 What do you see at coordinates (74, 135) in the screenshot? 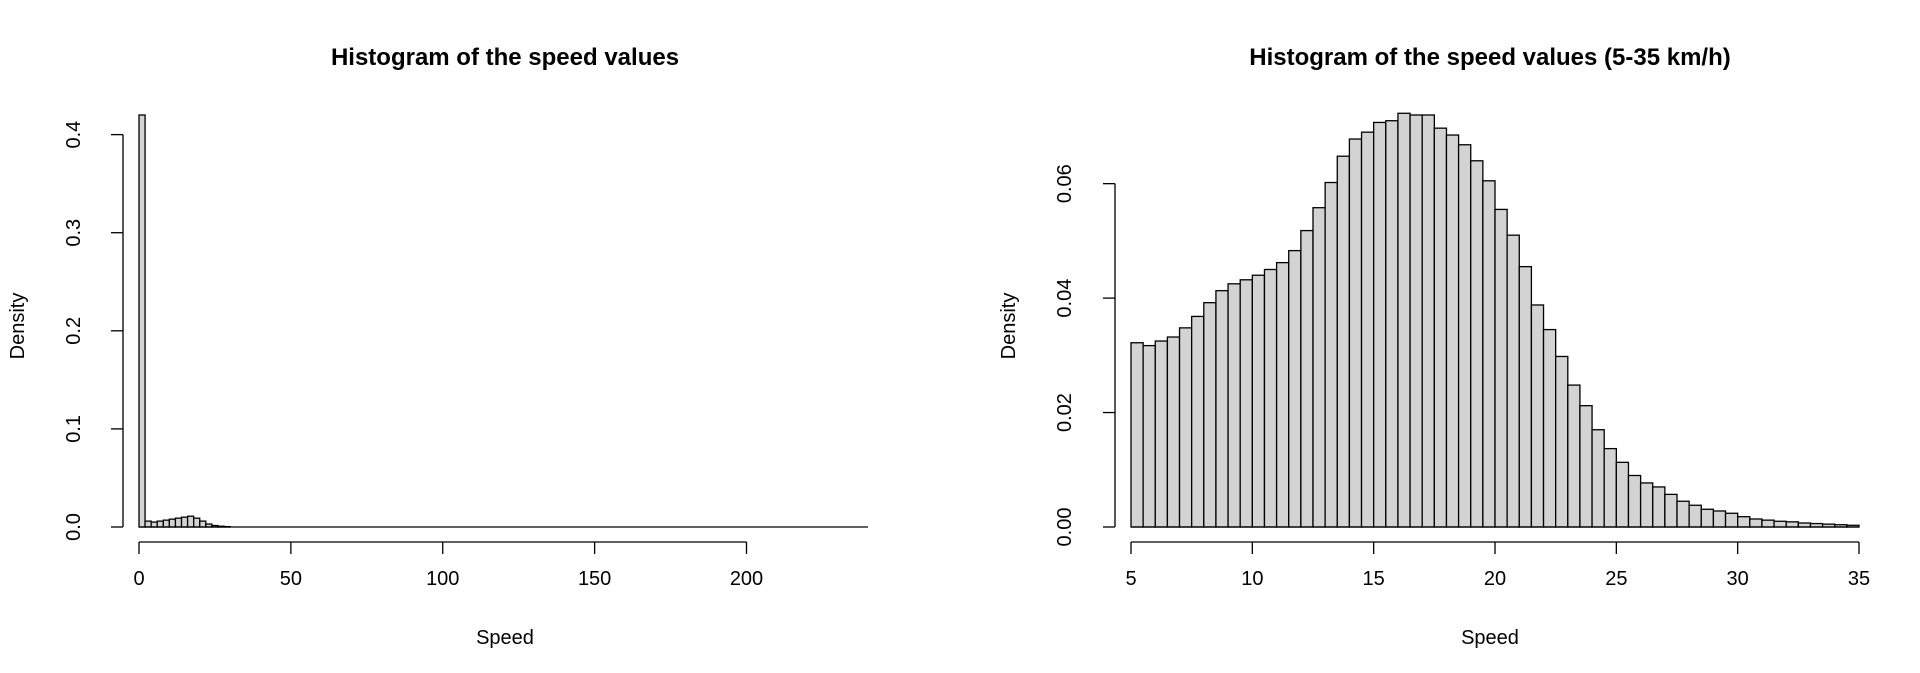
I see `y-tick-label: 0.4` at bounding box center [74, 135].